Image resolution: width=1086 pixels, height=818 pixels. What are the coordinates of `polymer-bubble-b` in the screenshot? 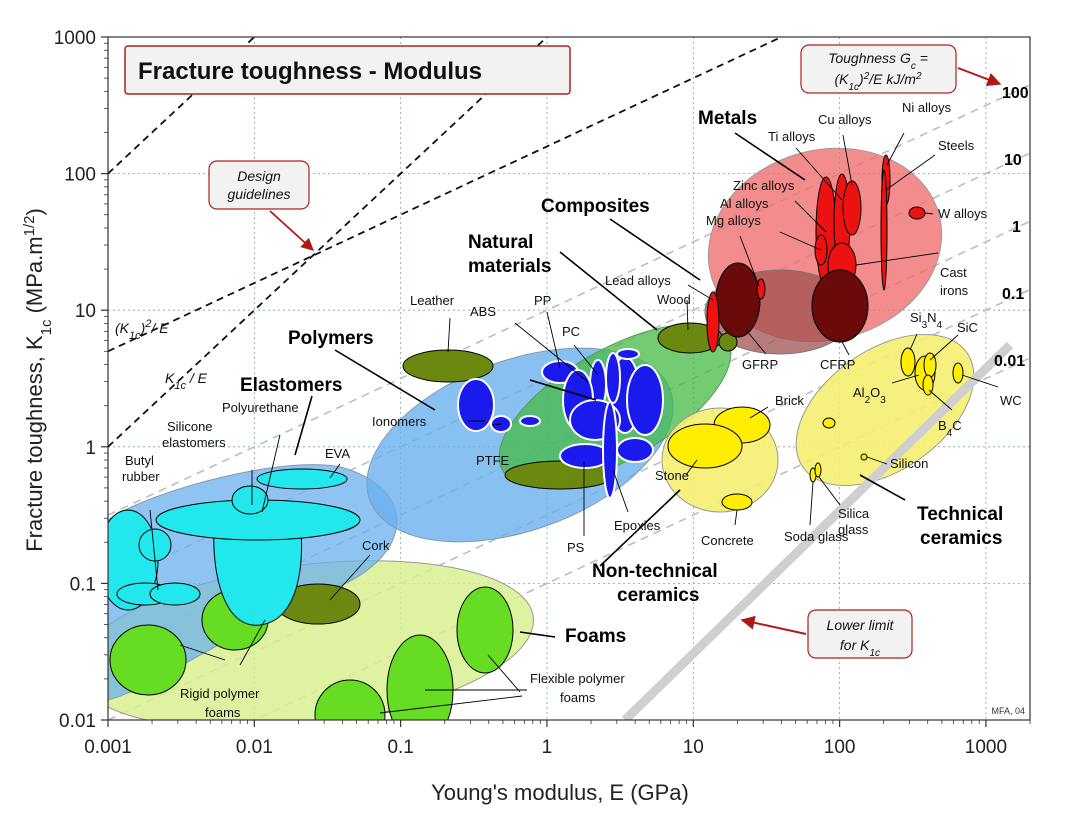 It's located at (613, 378).